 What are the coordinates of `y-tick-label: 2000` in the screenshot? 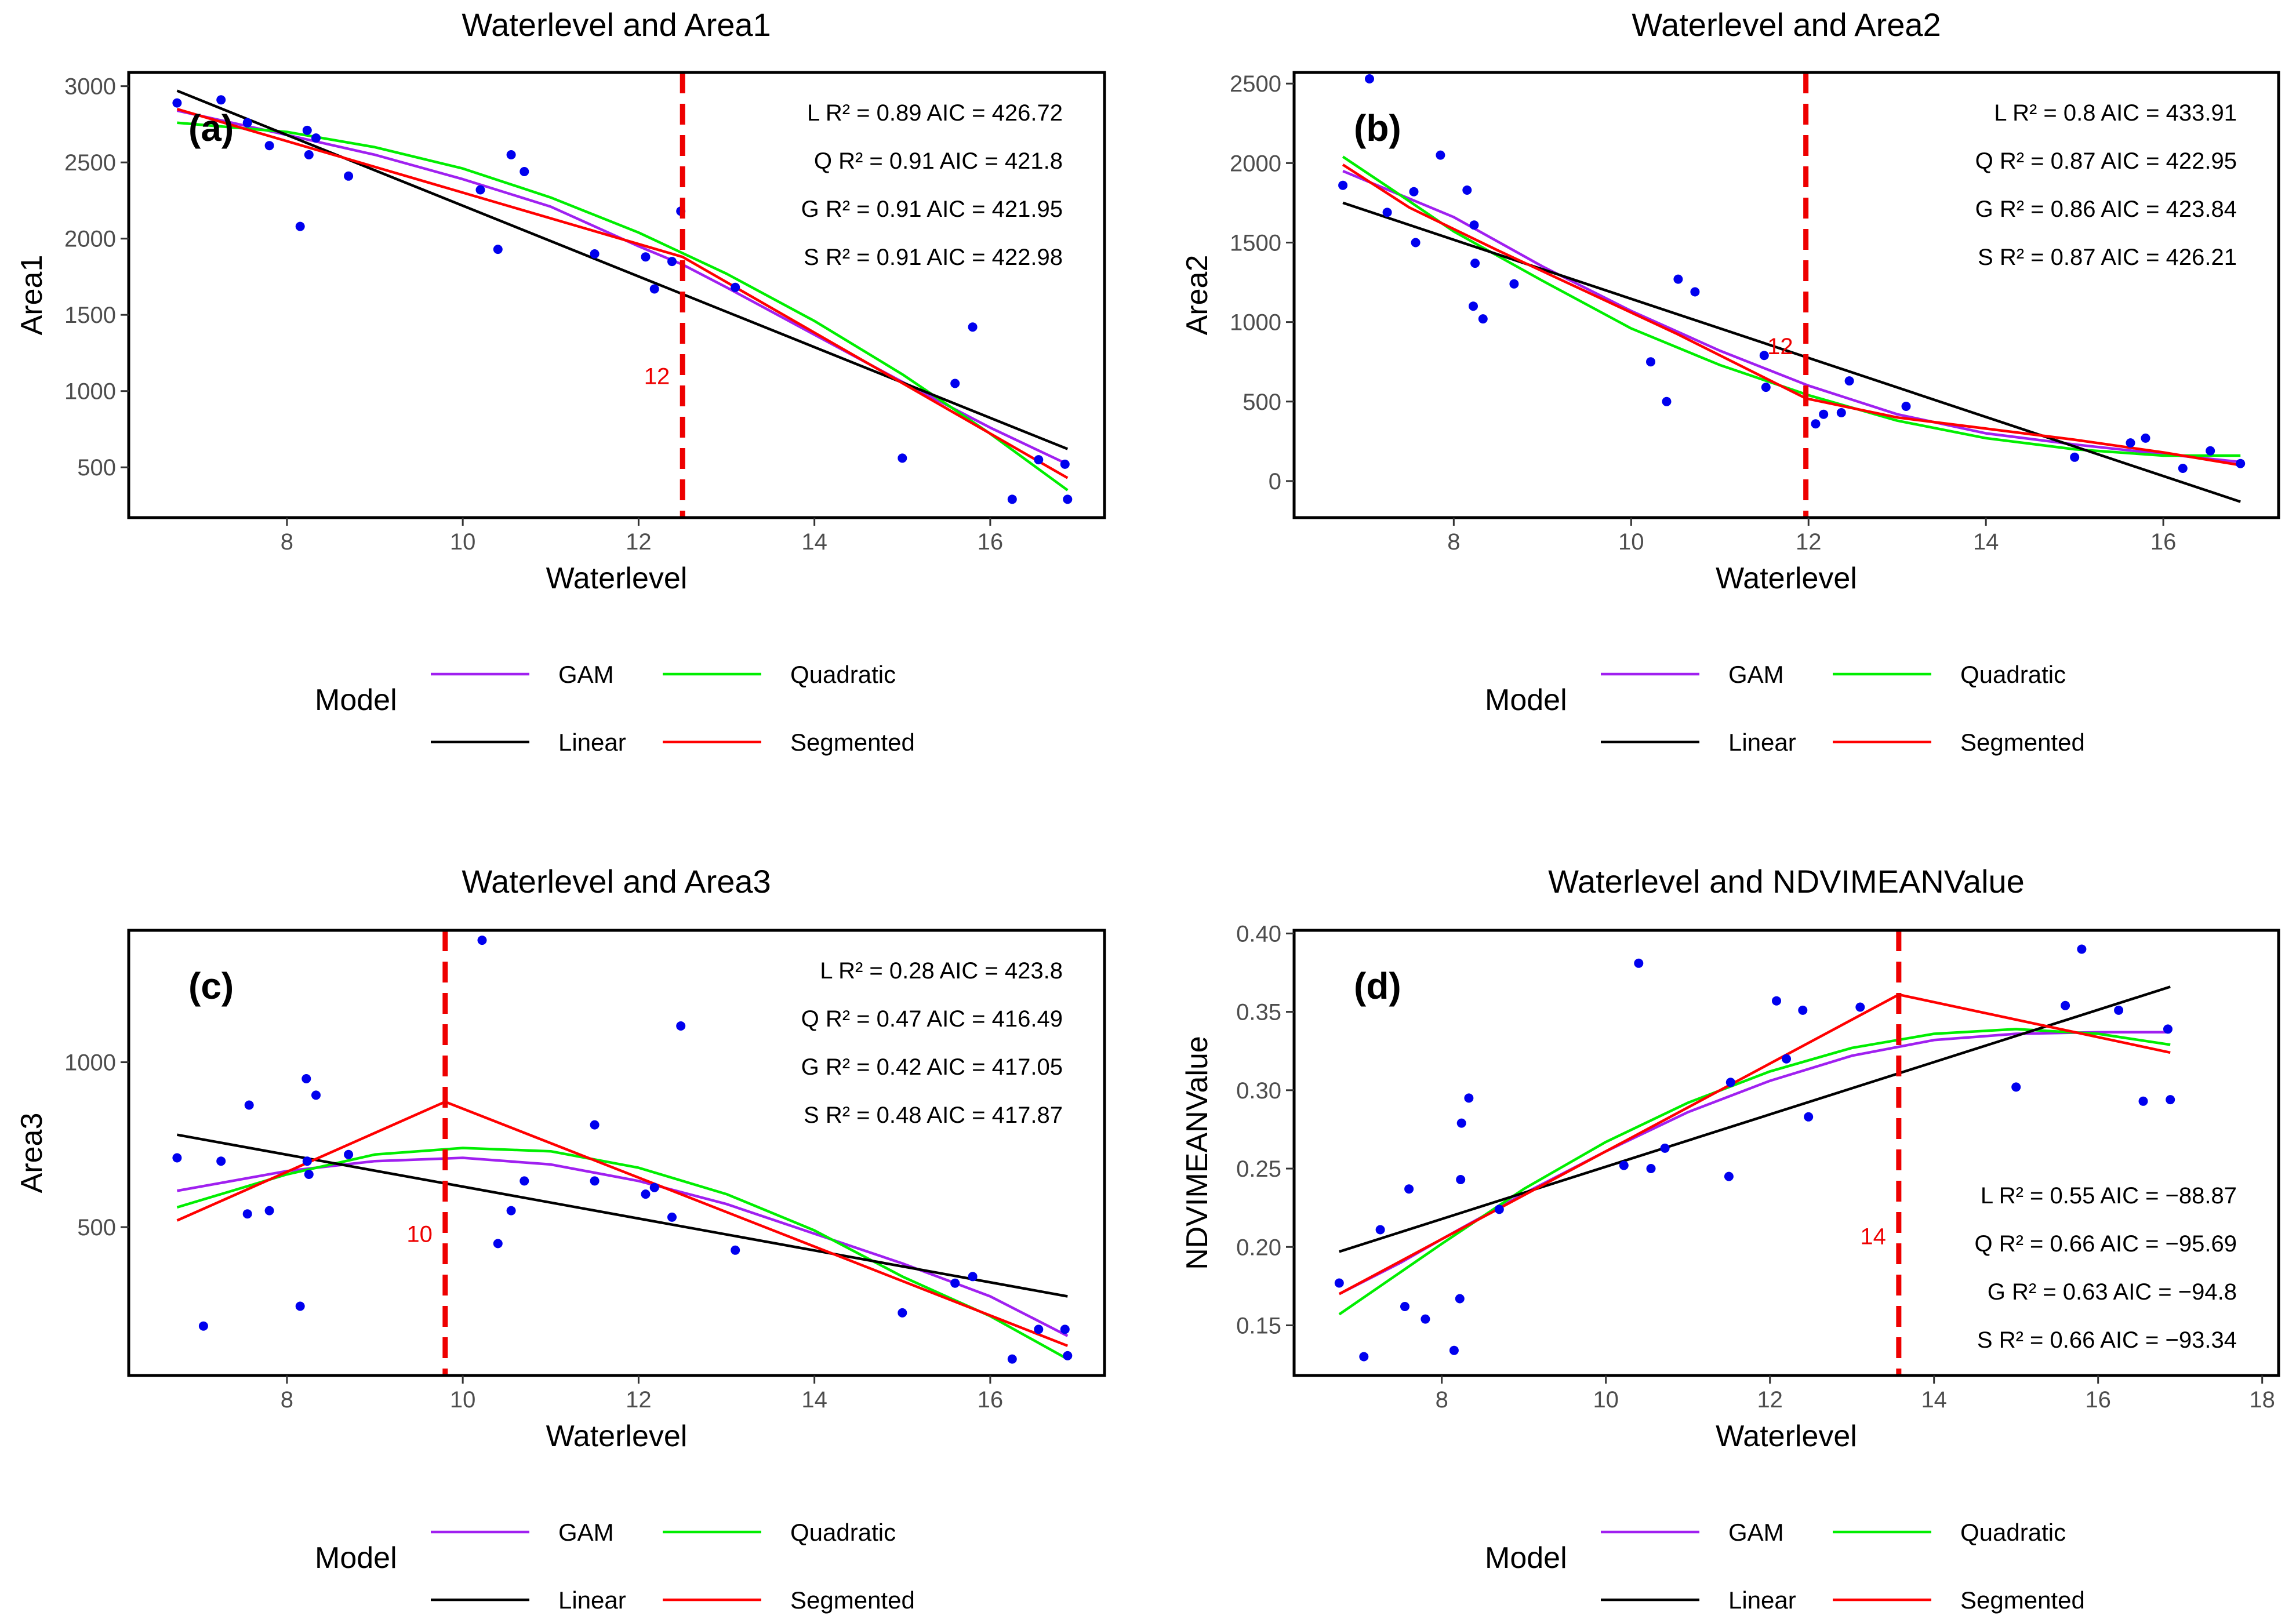 It's located at (1255, 163).